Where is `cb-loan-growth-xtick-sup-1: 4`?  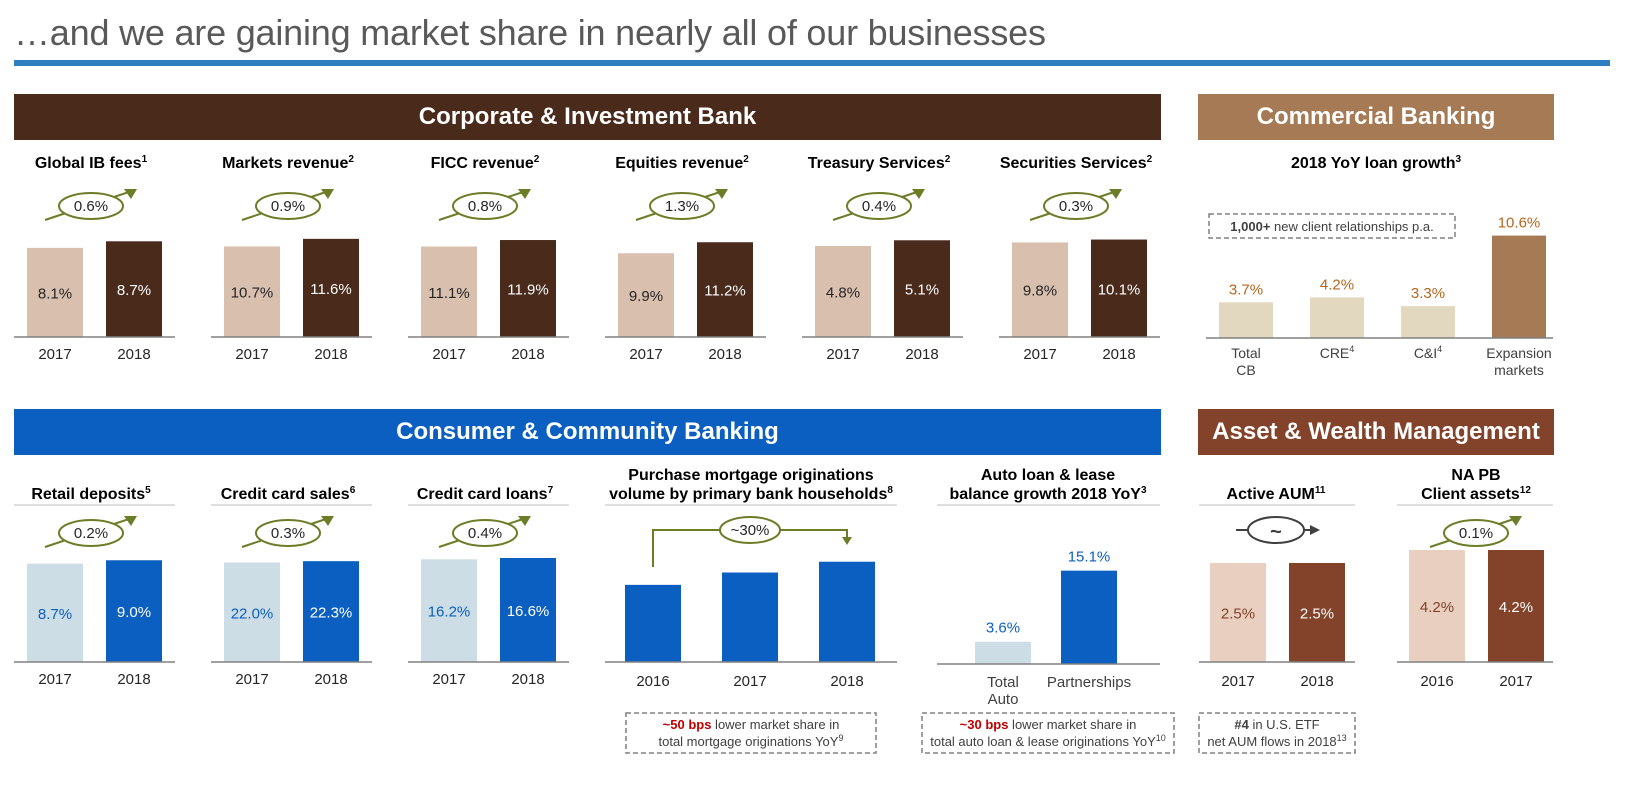
cb-loan-growth-xtick-sup-1: 4 is located at coordinates (1351, 349).